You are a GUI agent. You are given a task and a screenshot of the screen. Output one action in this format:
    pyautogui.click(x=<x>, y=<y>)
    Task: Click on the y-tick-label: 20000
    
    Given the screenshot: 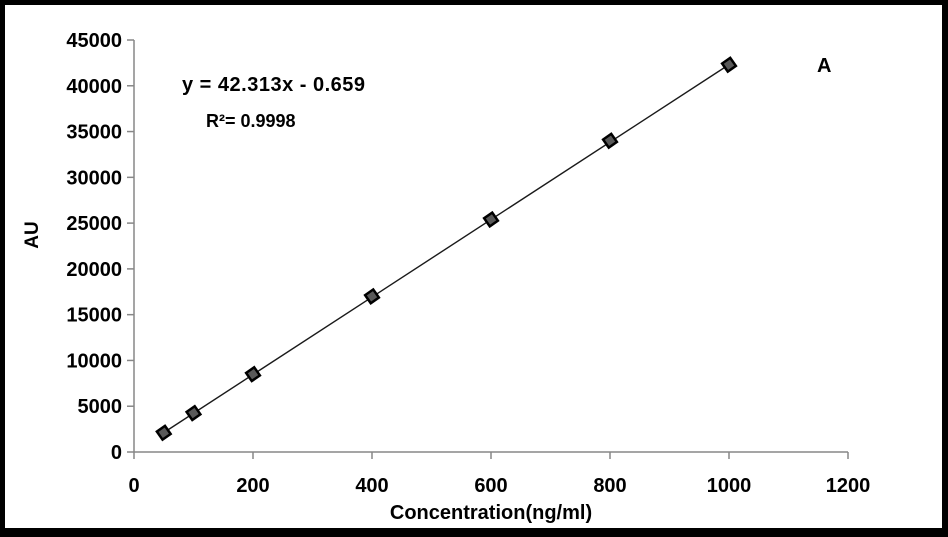 What is the action you would take?
    pyautogui.click(x=94, y=270)
    